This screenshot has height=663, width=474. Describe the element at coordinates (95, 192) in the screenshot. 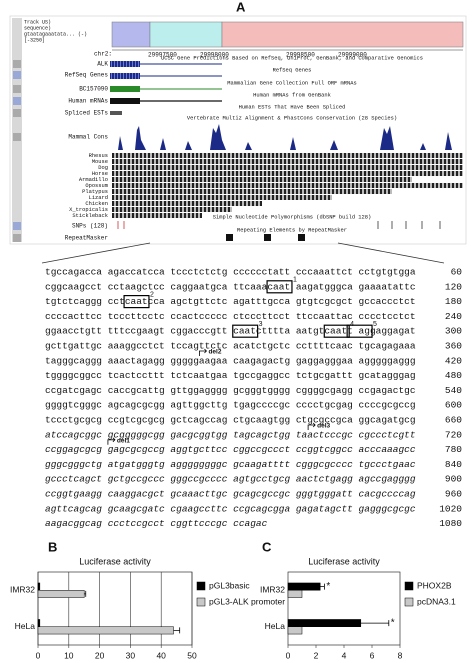

I see `species-name: Platypus` at that location.